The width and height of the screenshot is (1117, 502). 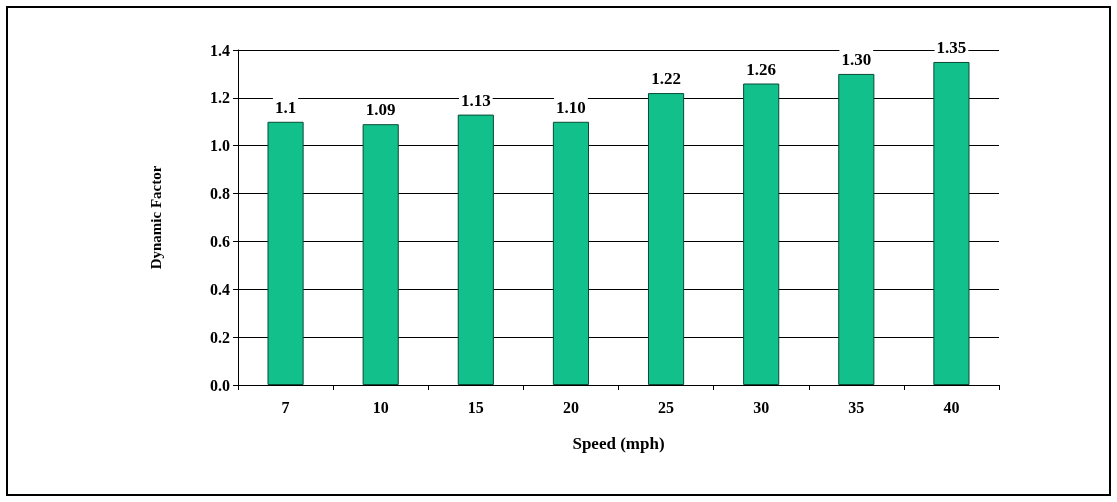 I want to click on x-tick-label: 20, so click(x=570, y=407).